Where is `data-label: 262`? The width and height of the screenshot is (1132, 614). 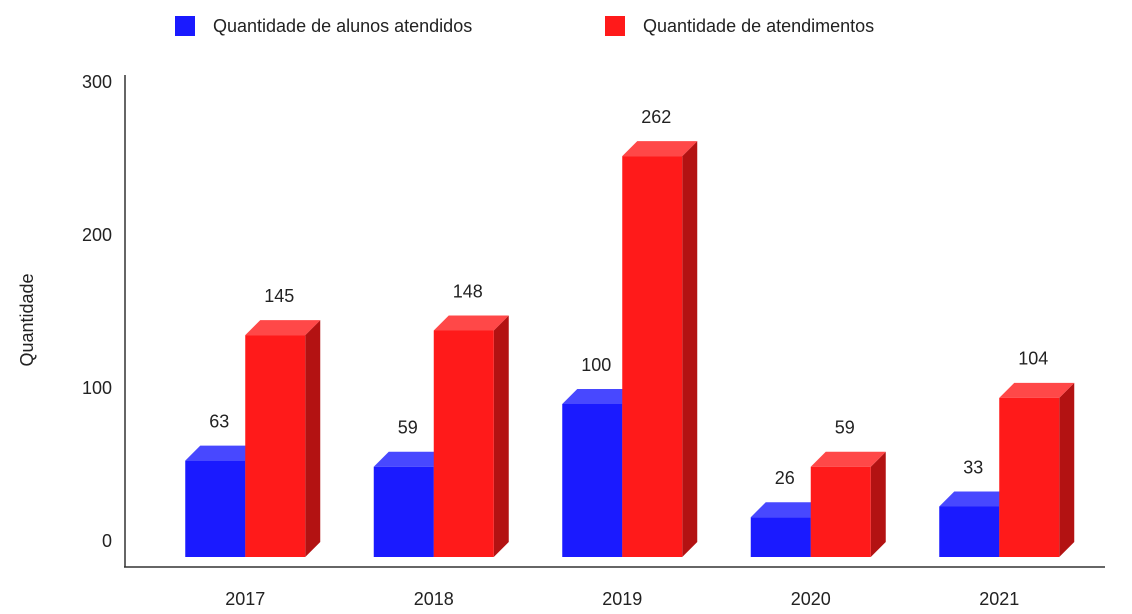 data-label: 262 is located at coordinates (656, 117).